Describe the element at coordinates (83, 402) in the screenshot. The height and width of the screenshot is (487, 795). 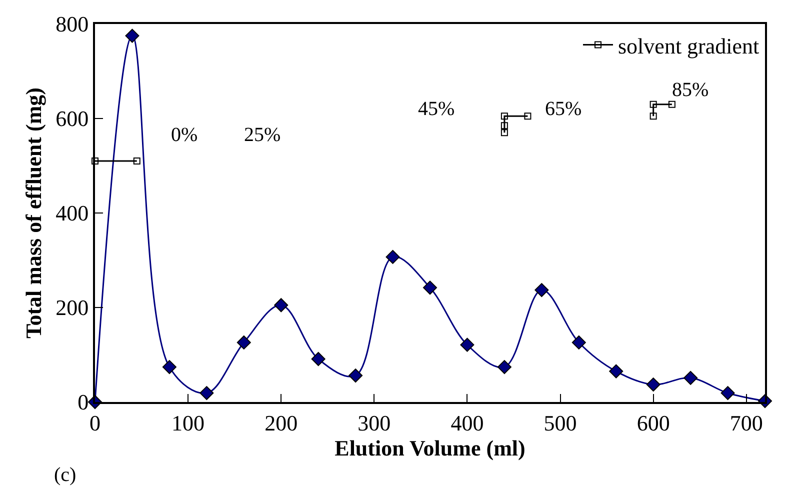
I see `y-tick-label: 0` at that location.